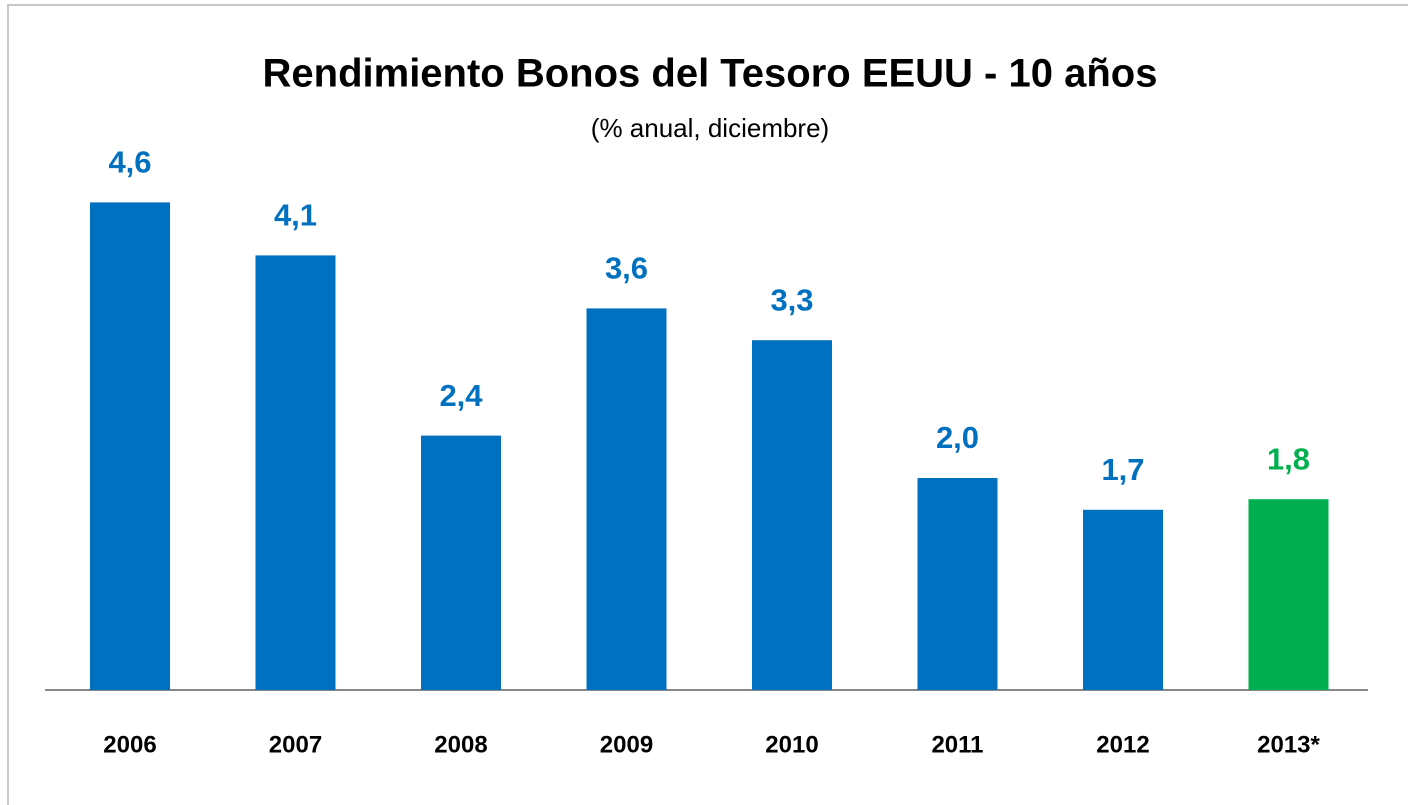 Image resolution: width=1408 pixels, height=805 pixels. Describe the element at coordinates (626, 268) in the screenshot. I see `value-label: 3,6` at that location.